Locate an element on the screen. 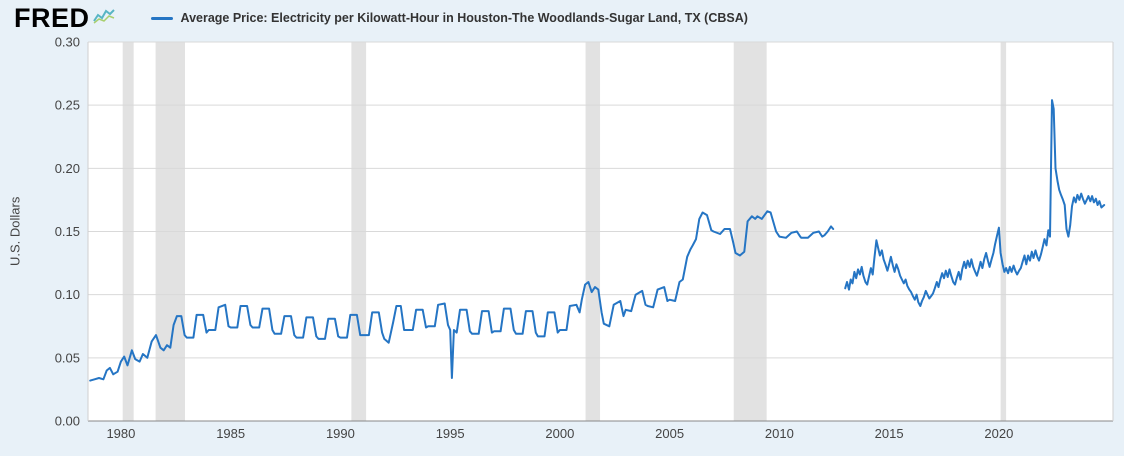  x-tick-label: 2015 is located at coordinates (889, 433).